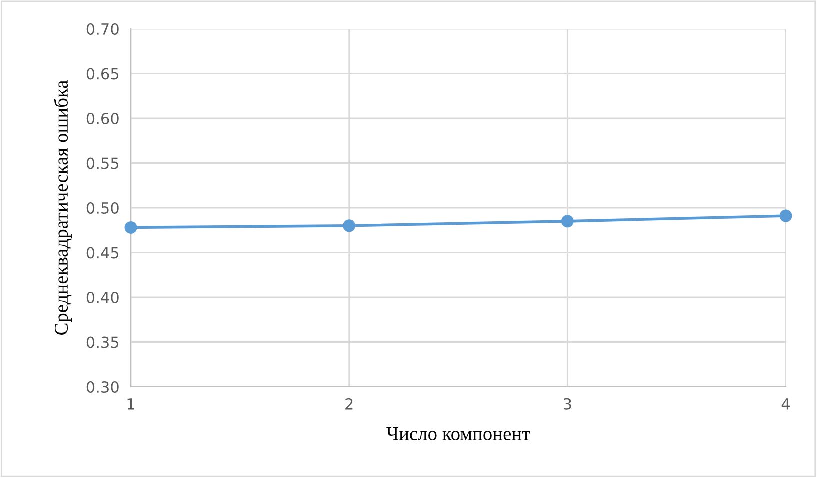  What do you see at coordinates (102, 342) in the screenshot?
I see `y-tick-label: 0.35` at bounding box center [102, 342].